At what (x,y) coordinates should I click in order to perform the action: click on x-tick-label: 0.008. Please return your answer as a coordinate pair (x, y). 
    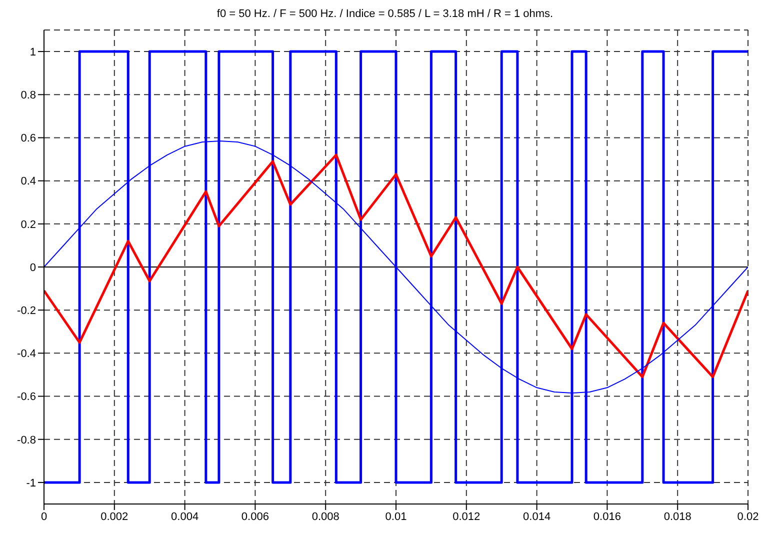
    Looking at the image, I should click on (326, 516).